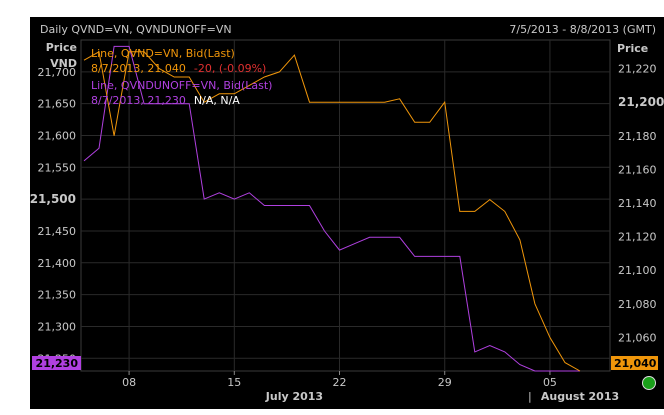 This screenshot has height=415, width=664. What do you see at coordinates (57, 104) in the screenshot?
I see `left-tick-label: 21,650` at bounding box center [57, 104].